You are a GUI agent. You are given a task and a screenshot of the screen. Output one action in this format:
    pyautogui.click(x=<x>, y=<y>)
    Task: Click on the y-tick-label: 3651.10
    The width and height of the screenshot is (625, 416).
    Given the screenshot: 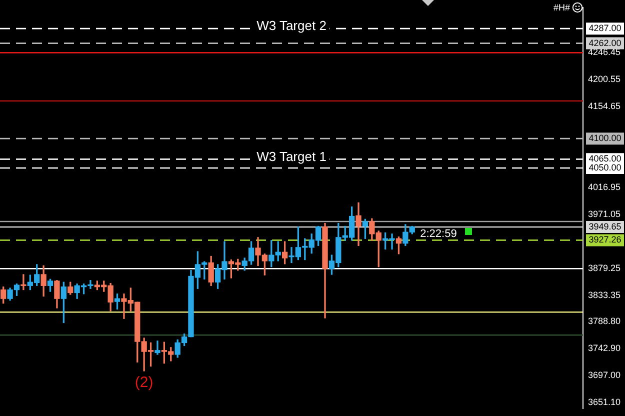 What is the action you would take?
    pyautogui.click(x=604, y=402)
    